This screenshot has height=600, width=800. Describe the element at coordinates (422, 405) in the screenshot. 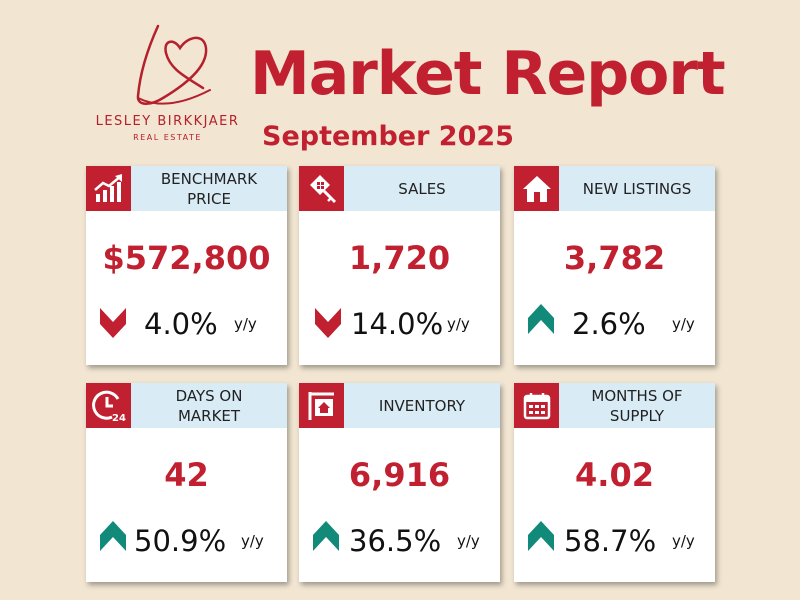

I see `card-label: INVENTORY` at that location.